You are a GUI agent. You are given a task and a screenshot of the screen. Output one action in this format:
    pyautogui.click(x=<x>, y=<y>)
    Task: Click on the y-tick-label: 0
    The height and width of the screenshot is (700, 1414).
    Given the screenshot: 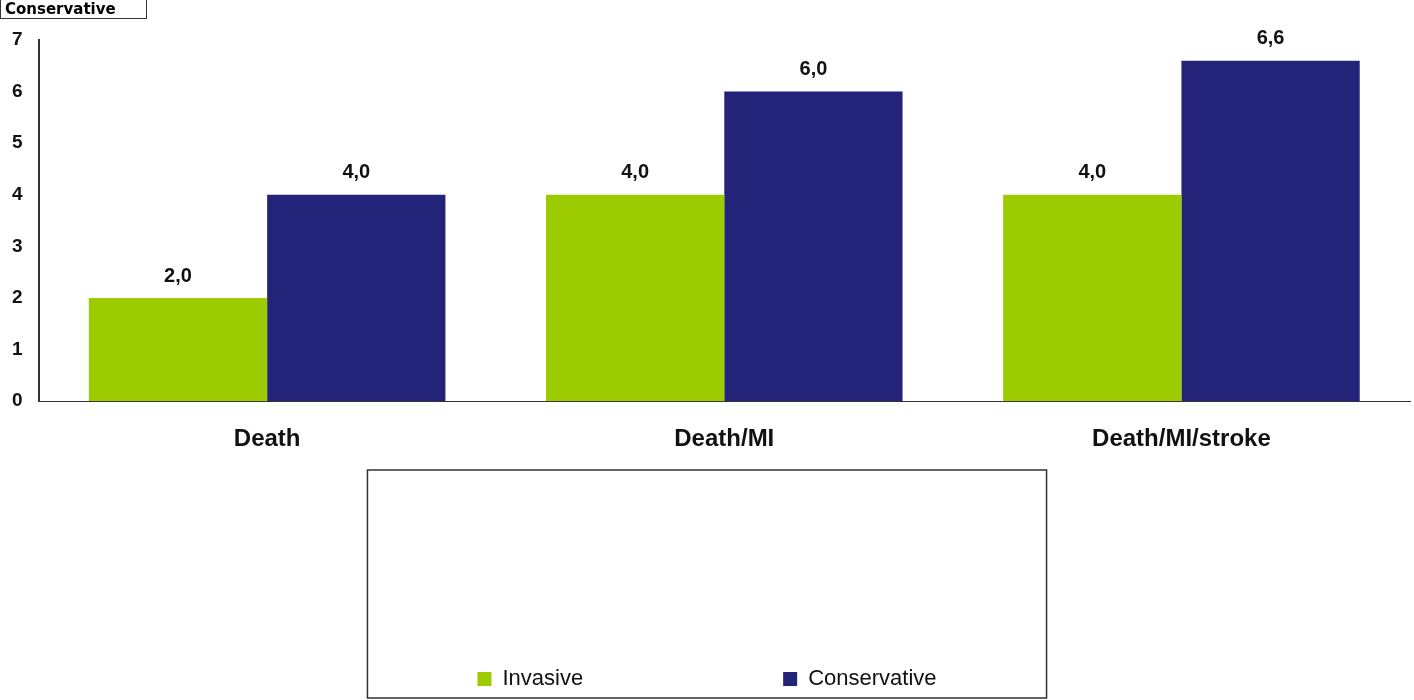 What is the action you would take?
    pyautogui.click(x=17, y=400)
    